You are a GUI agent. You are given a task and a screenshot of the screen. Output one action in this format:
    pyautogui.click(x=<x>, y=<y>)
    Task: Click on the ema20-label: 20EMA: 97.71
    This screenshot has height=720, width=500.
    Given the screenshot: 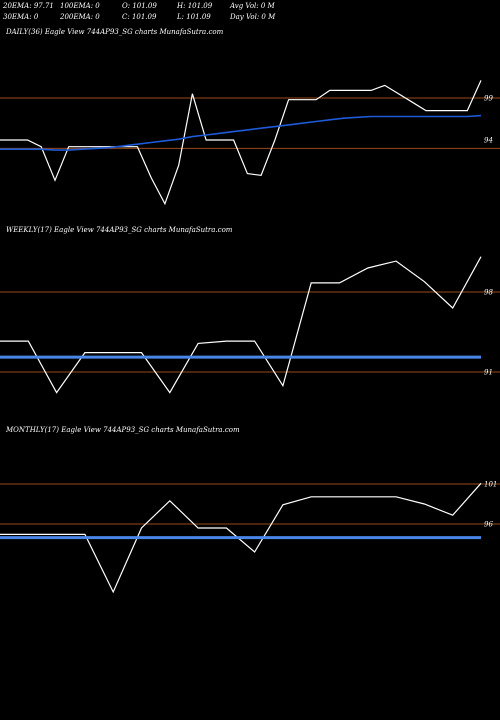 What is the action you would take?
    pyautogui.click(x=28, y=6)
    